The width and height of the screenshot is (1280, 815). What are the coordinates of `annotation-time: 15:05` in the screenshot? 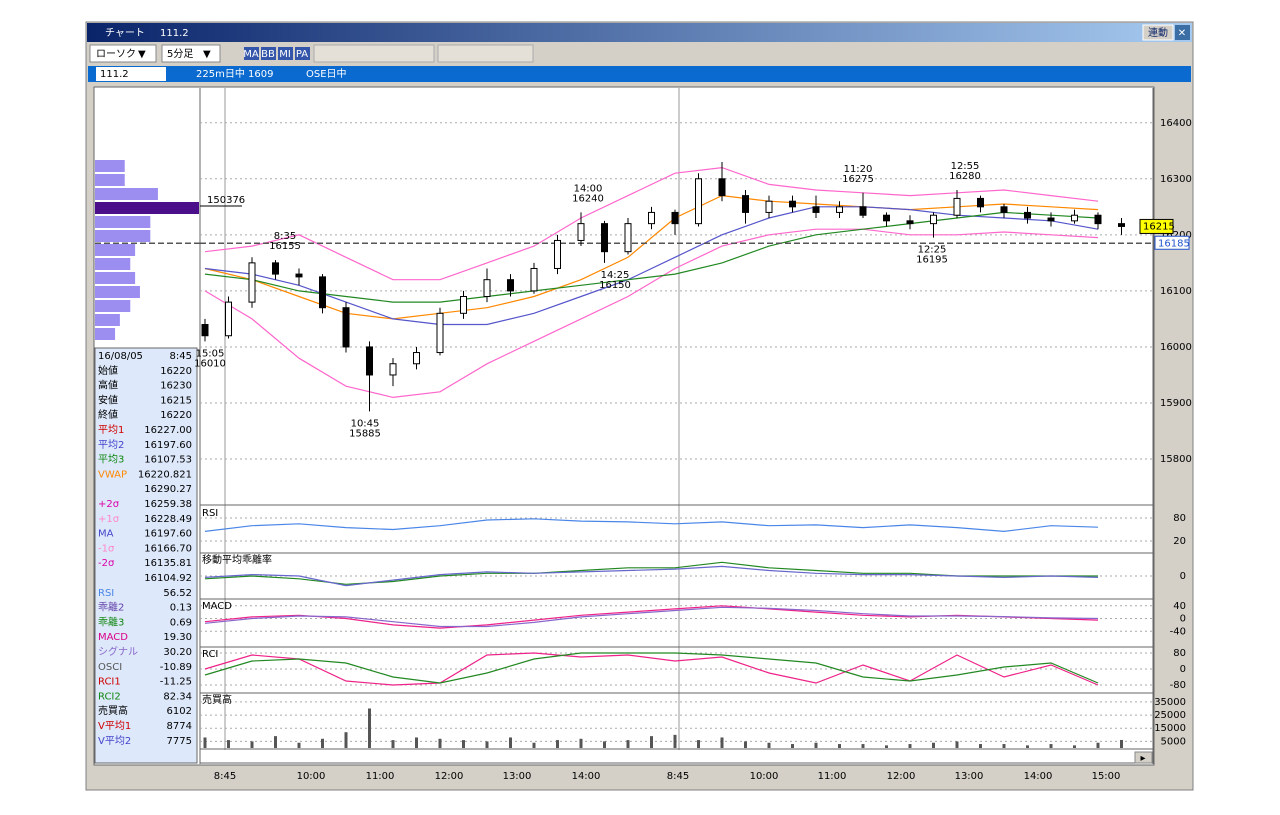 It's located at (210, 353).